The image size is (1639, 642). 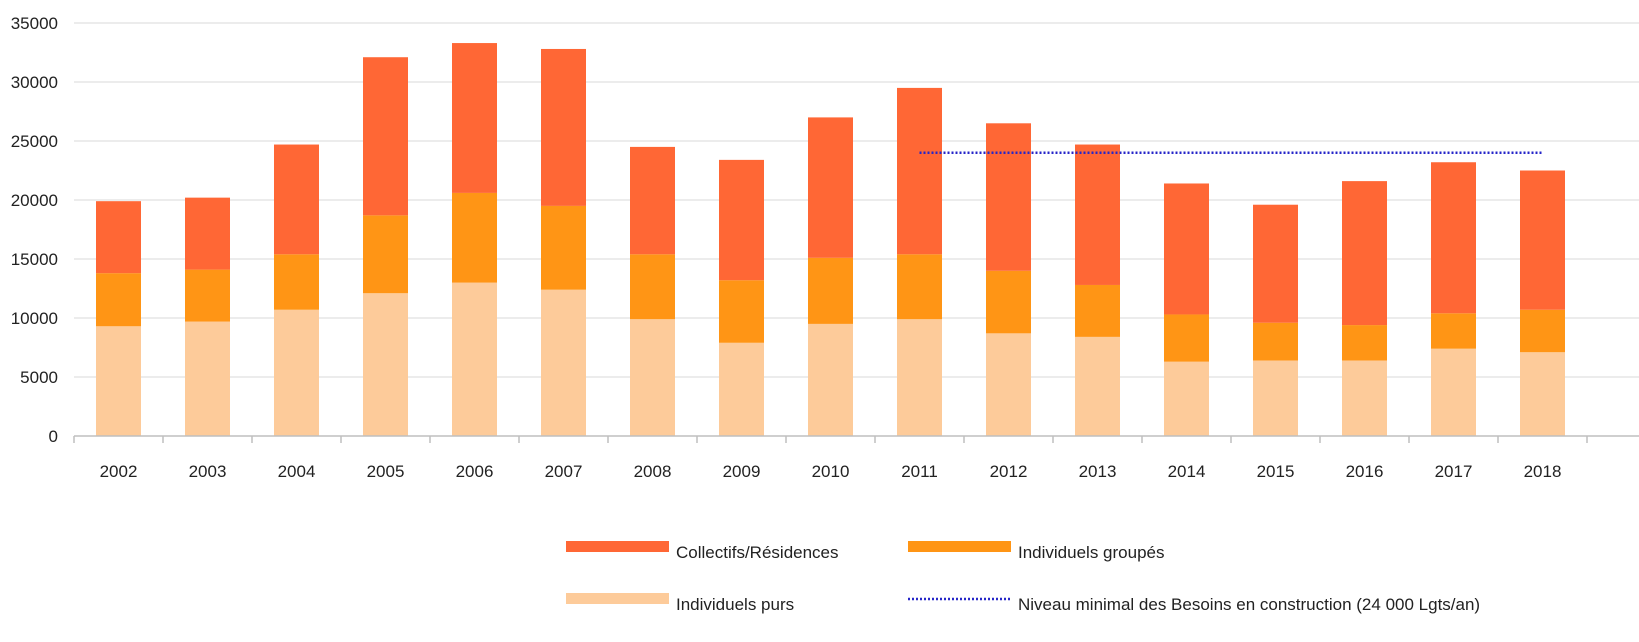 I want to click on legend-label: Individuels purs, so click(x=735, y=604).